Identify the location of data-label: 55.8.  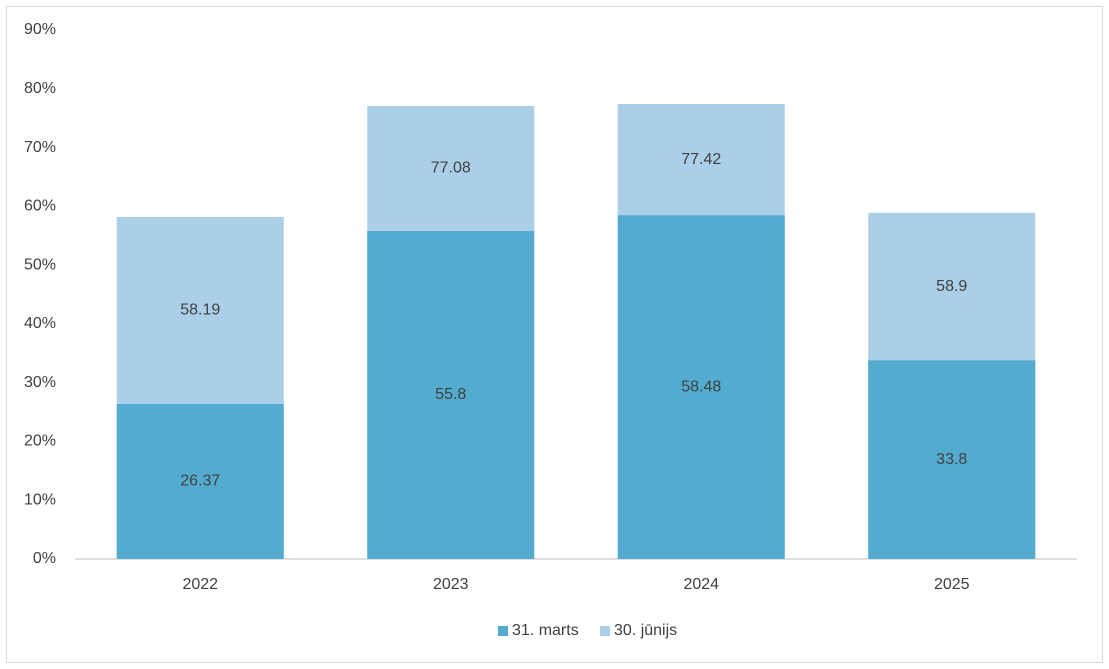
(450, 394).